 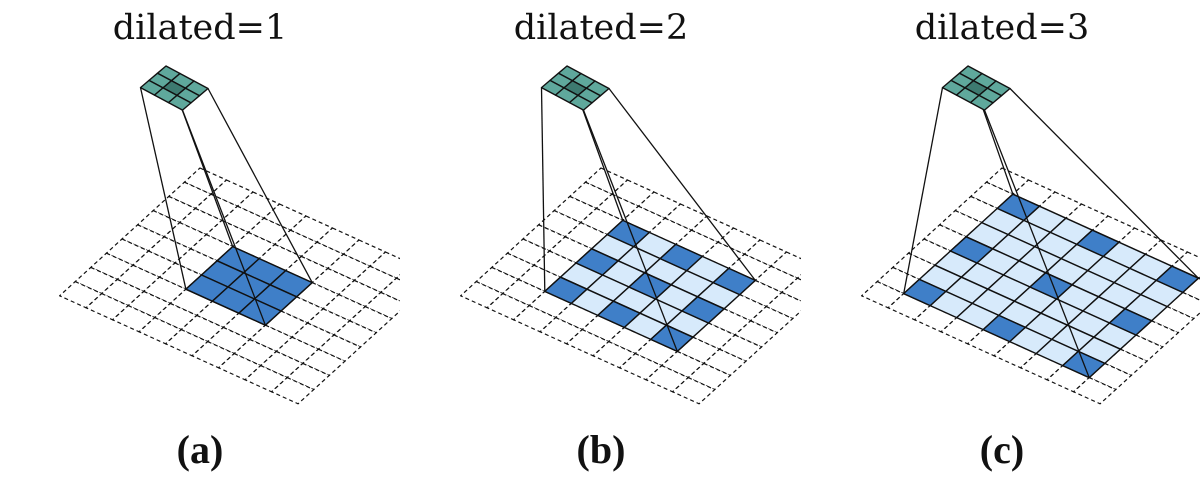 What do you see at coordinates (601, 449) in the screenshot?
I see `panel-caption: (b)` at bounding box center [601, 449].